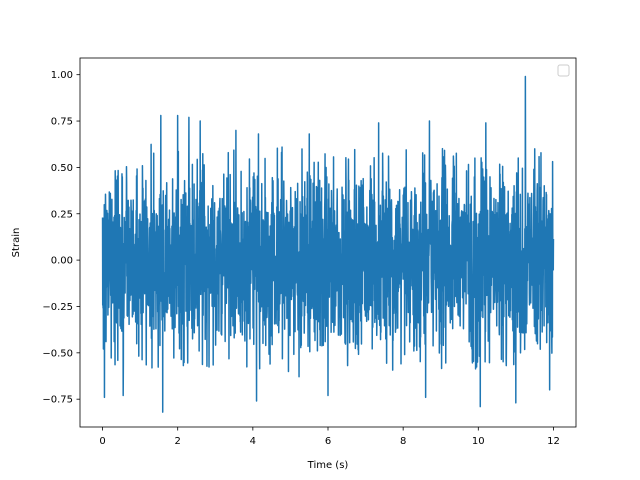 The image size is (640, 480). I want to click on x-axis-label: Time (s), so click(328, 465).